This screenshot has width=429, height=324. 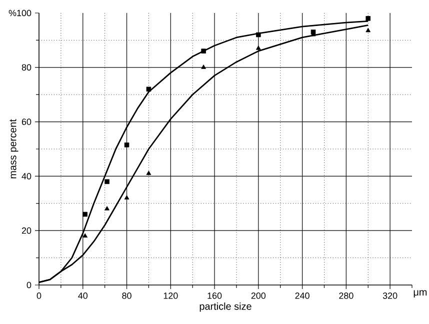 I want to click on x-tick-label: 160, so click(x=215, y=295).